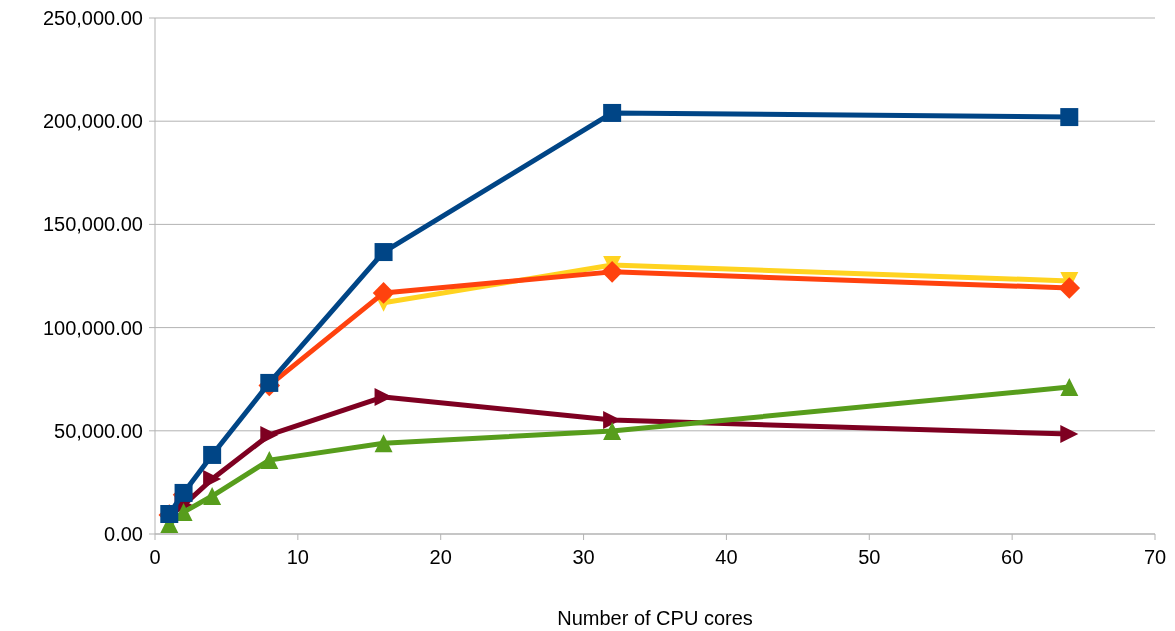 This screenshot has height=631, width=1175. I want to click on y-tick-label: 0.00, so click(123, 534).